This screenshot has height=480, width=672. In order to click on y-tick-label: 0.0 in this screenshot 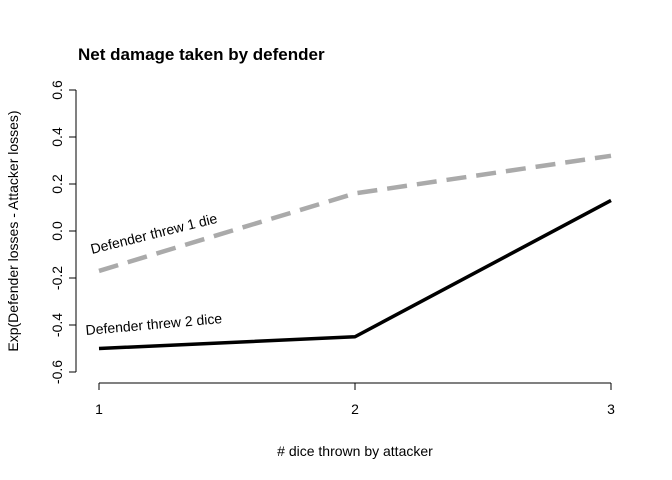, I will do `click(57, 231)`.